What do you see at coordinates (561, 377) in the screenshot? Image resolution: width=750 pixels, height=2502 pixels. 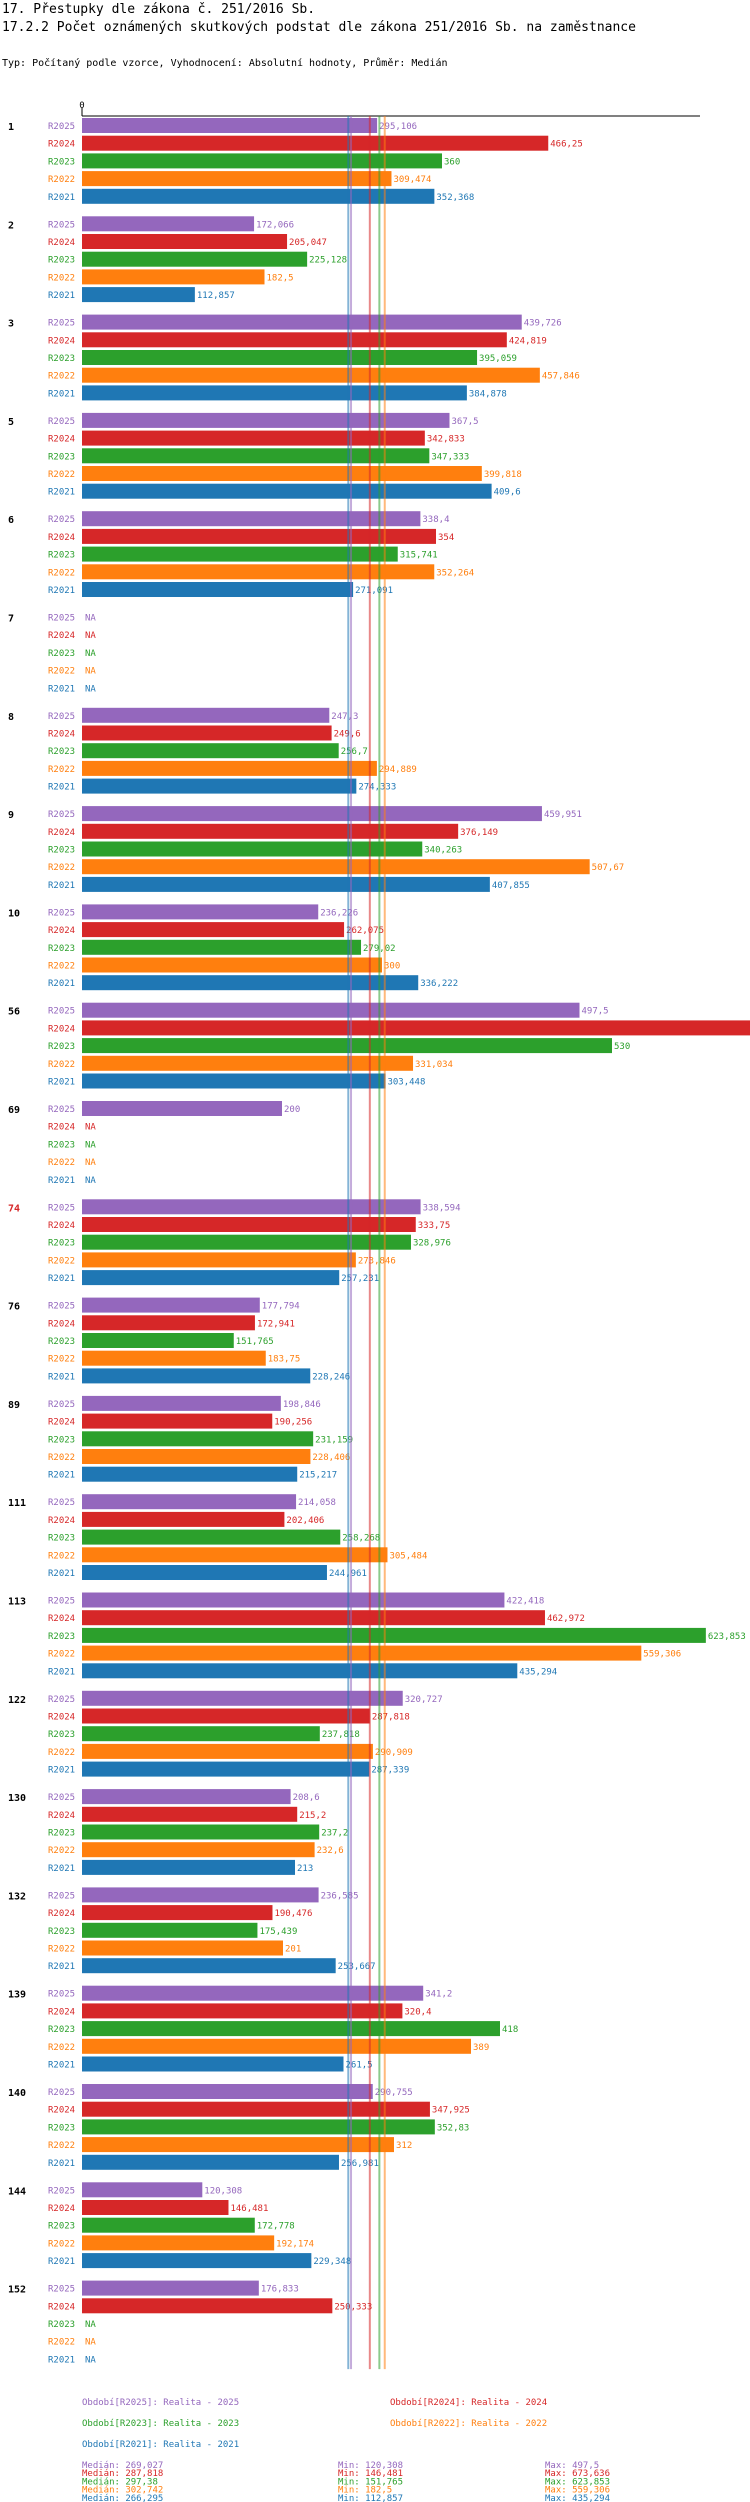 I see `value-label: 457,846` at bounding box center [561, 377].